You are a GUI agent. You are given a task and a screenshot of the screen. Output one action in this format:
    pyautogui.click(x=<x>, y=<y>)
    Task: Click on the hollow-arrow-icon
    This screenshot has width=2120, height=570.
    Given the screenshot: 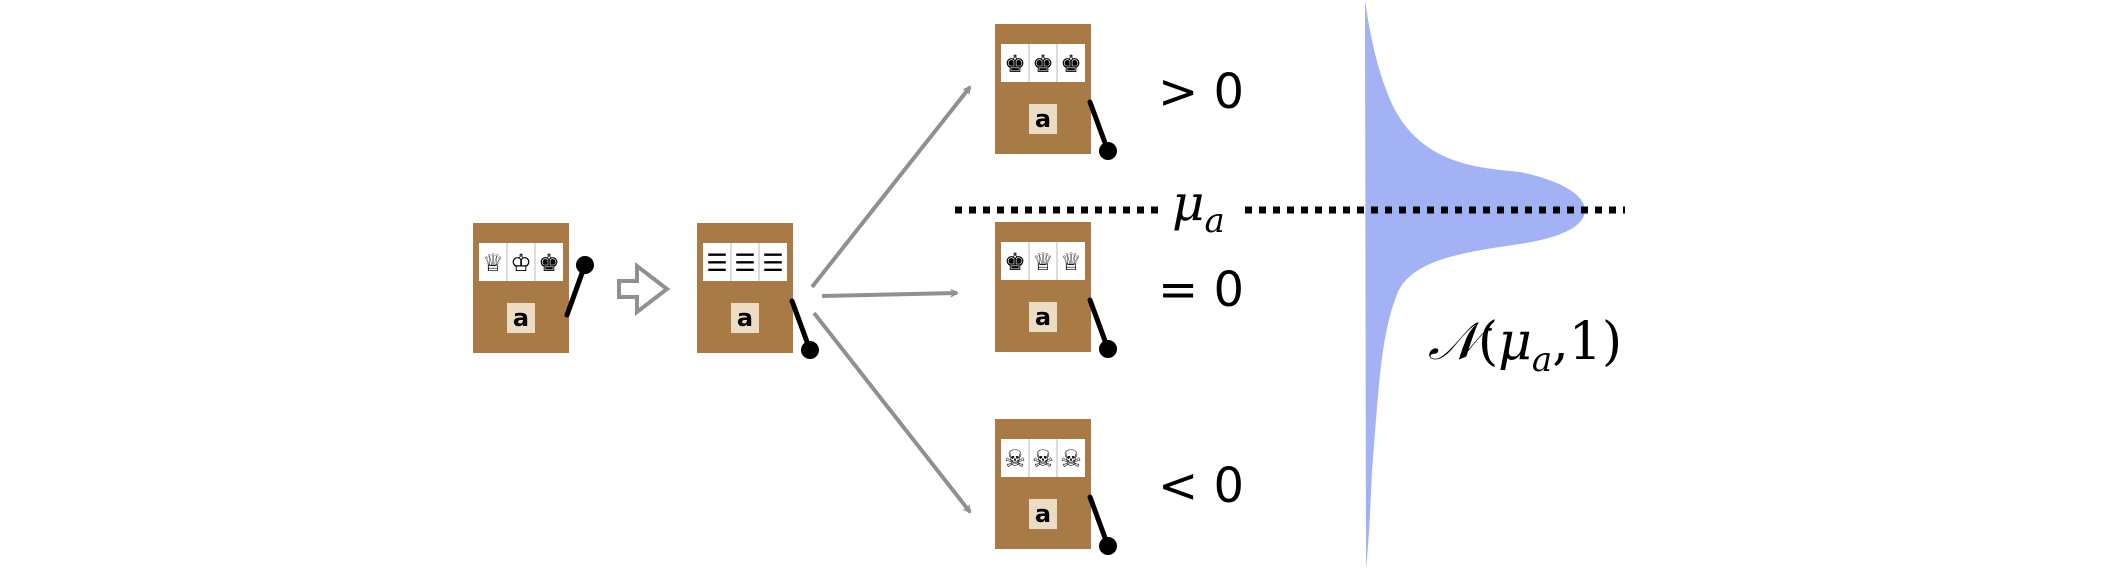 What is the action you would take?
    pyautogui.click(x=644, y=289)
    